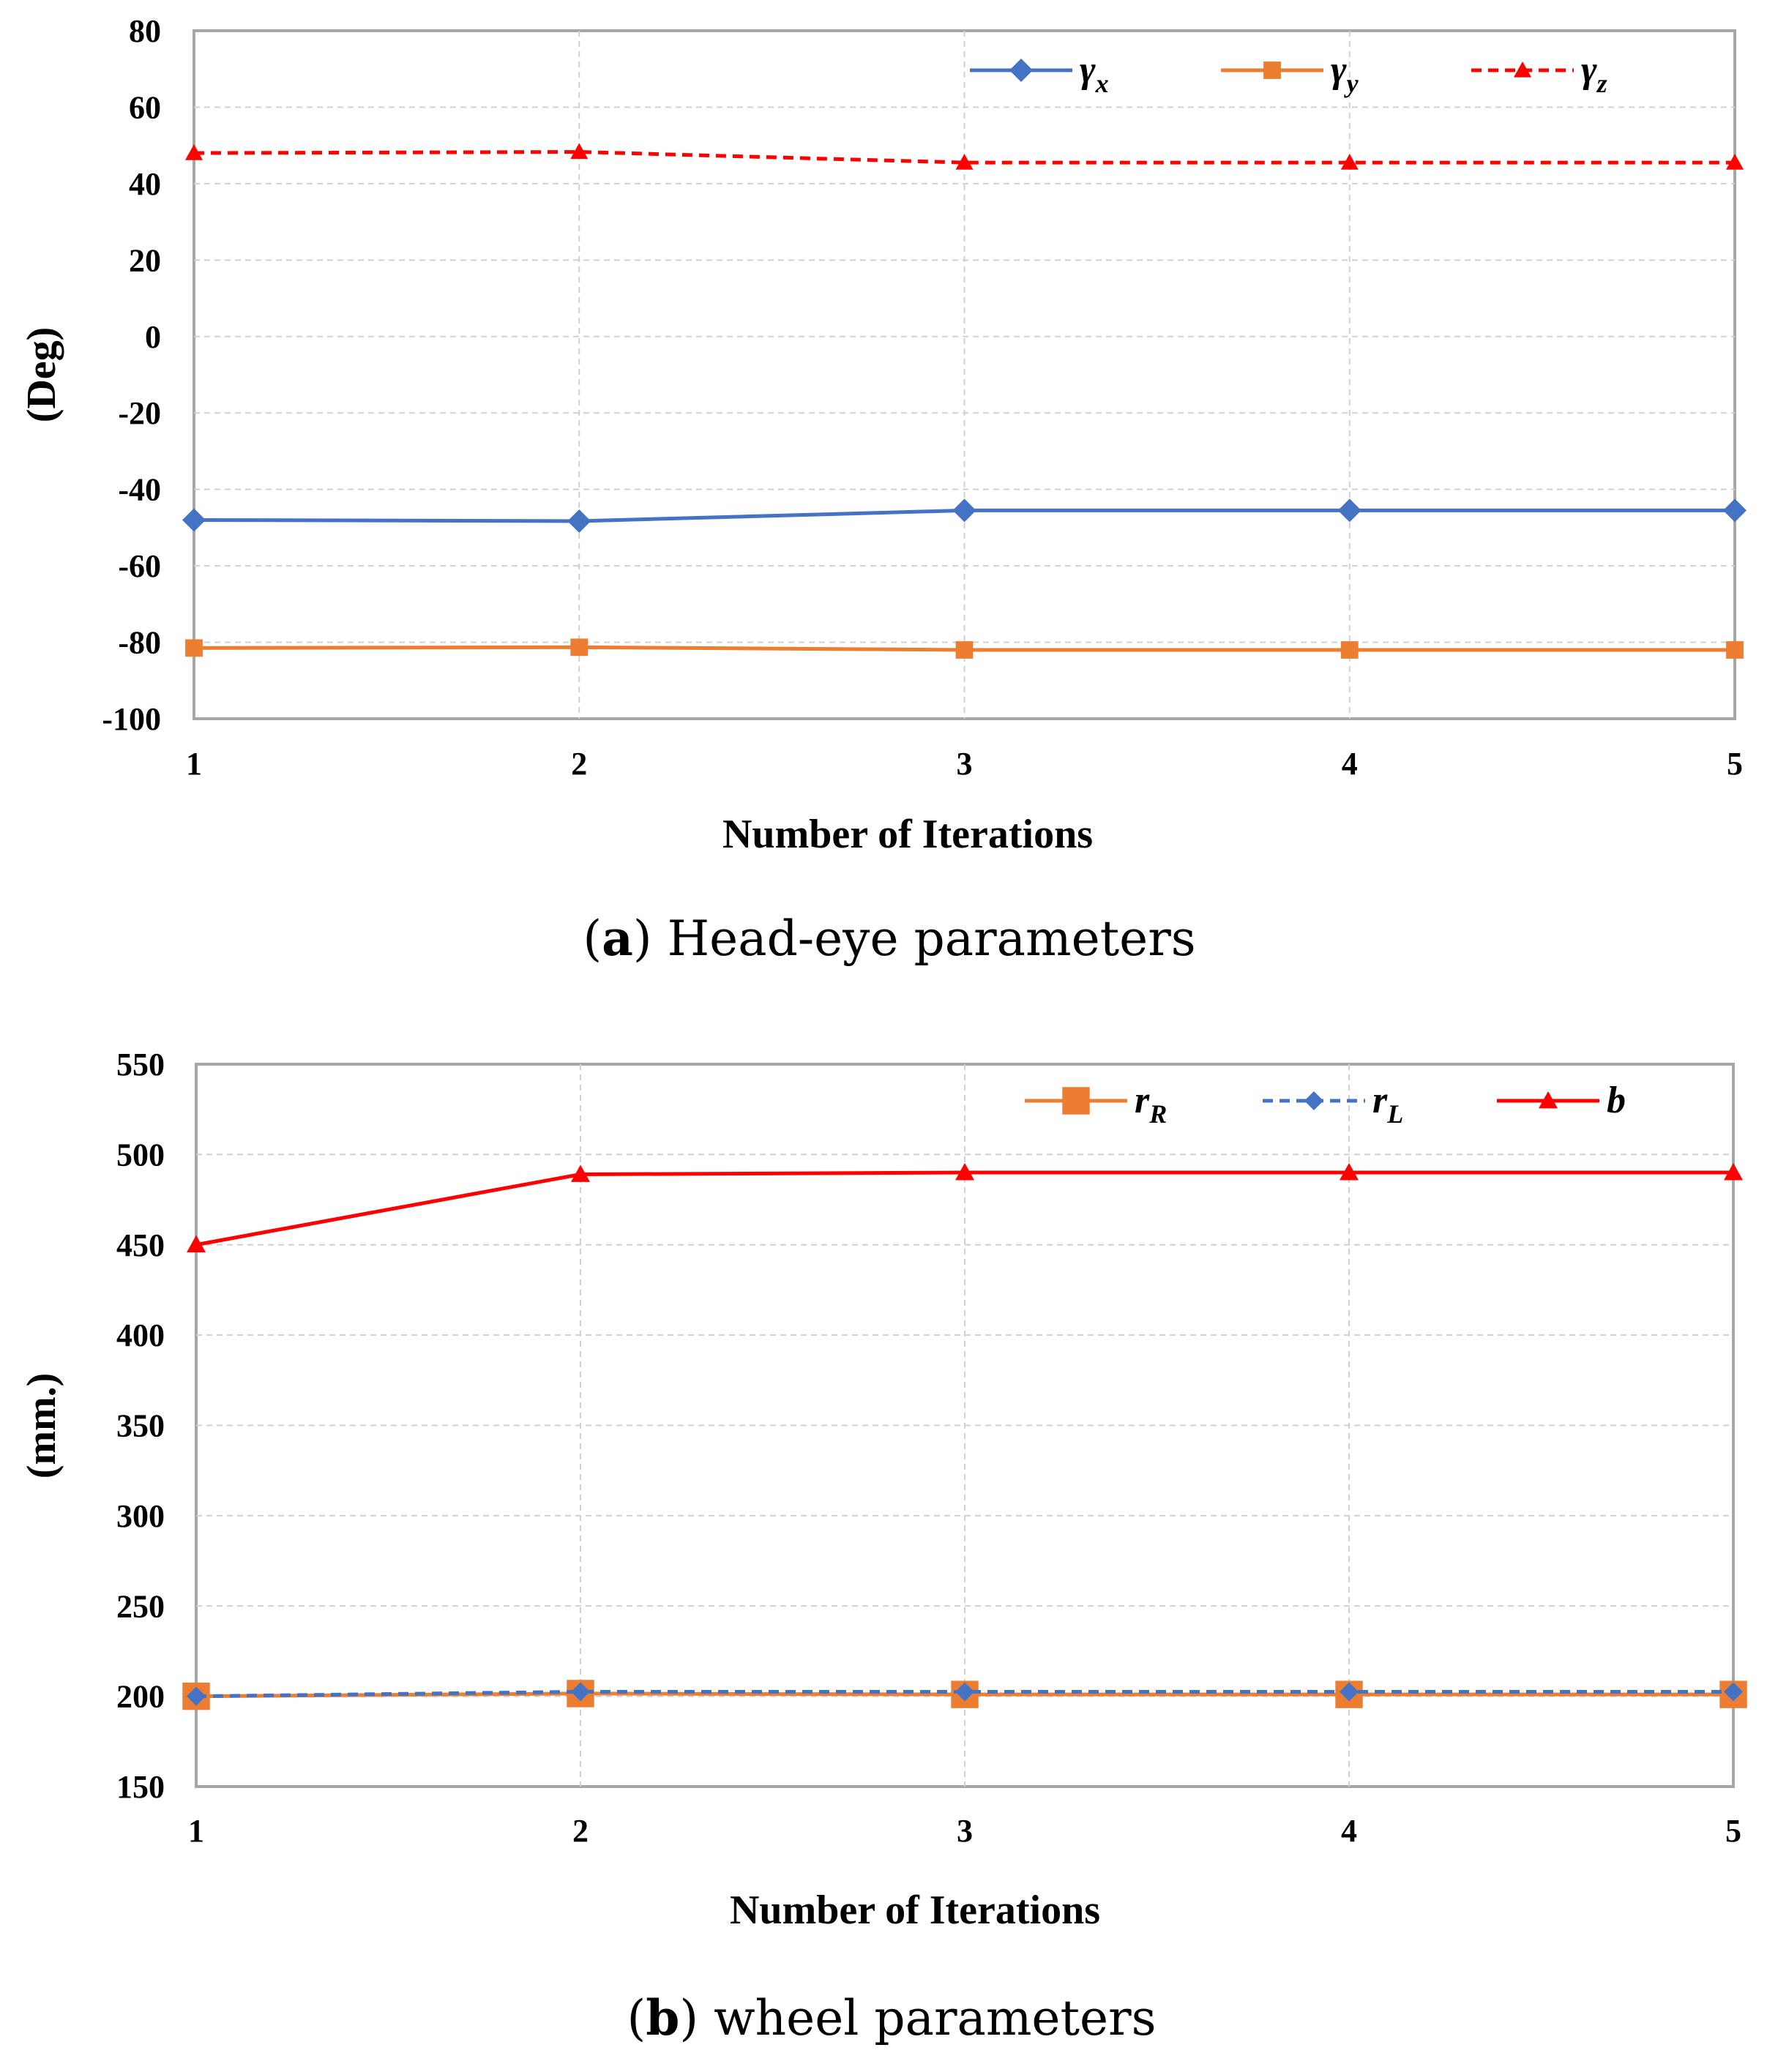  I want to click on series-γz, so click(964, 156).